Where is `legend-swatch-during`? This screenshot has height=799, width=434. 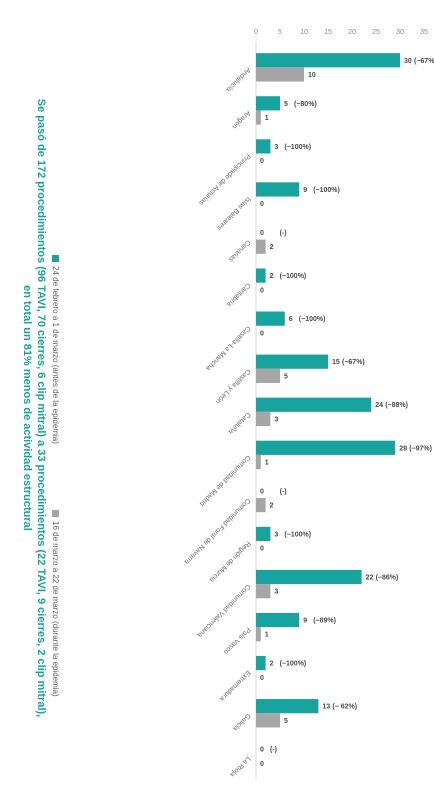 legend-swatch-during is located at coordinates (55, 513).